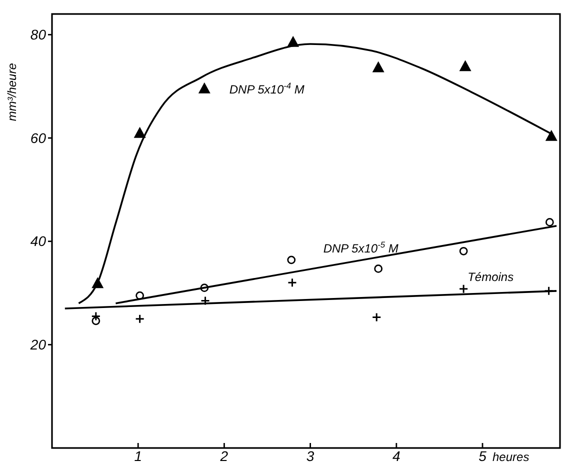 The image size is (562, 474). What do you see at coordinates (38, 138) in the screenshot?
I see `y-tick-label: 60` at bounding box center [38, 138].